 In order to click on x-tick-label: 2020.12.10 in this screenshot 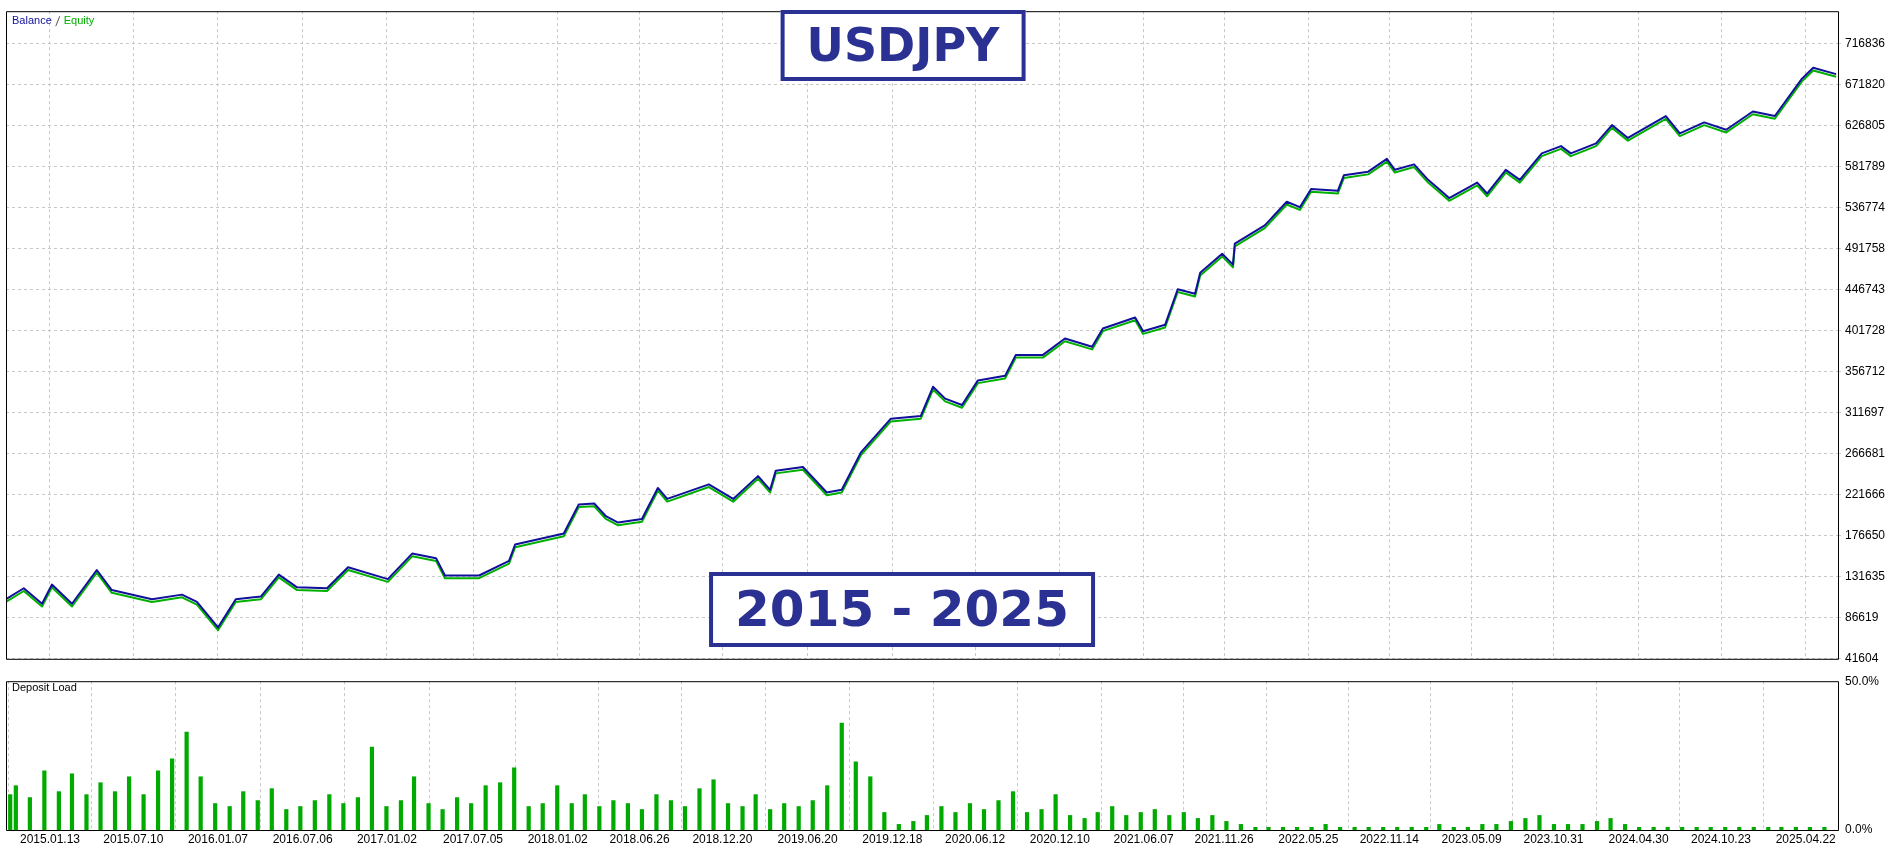, I will do `click(1060, 838)`.